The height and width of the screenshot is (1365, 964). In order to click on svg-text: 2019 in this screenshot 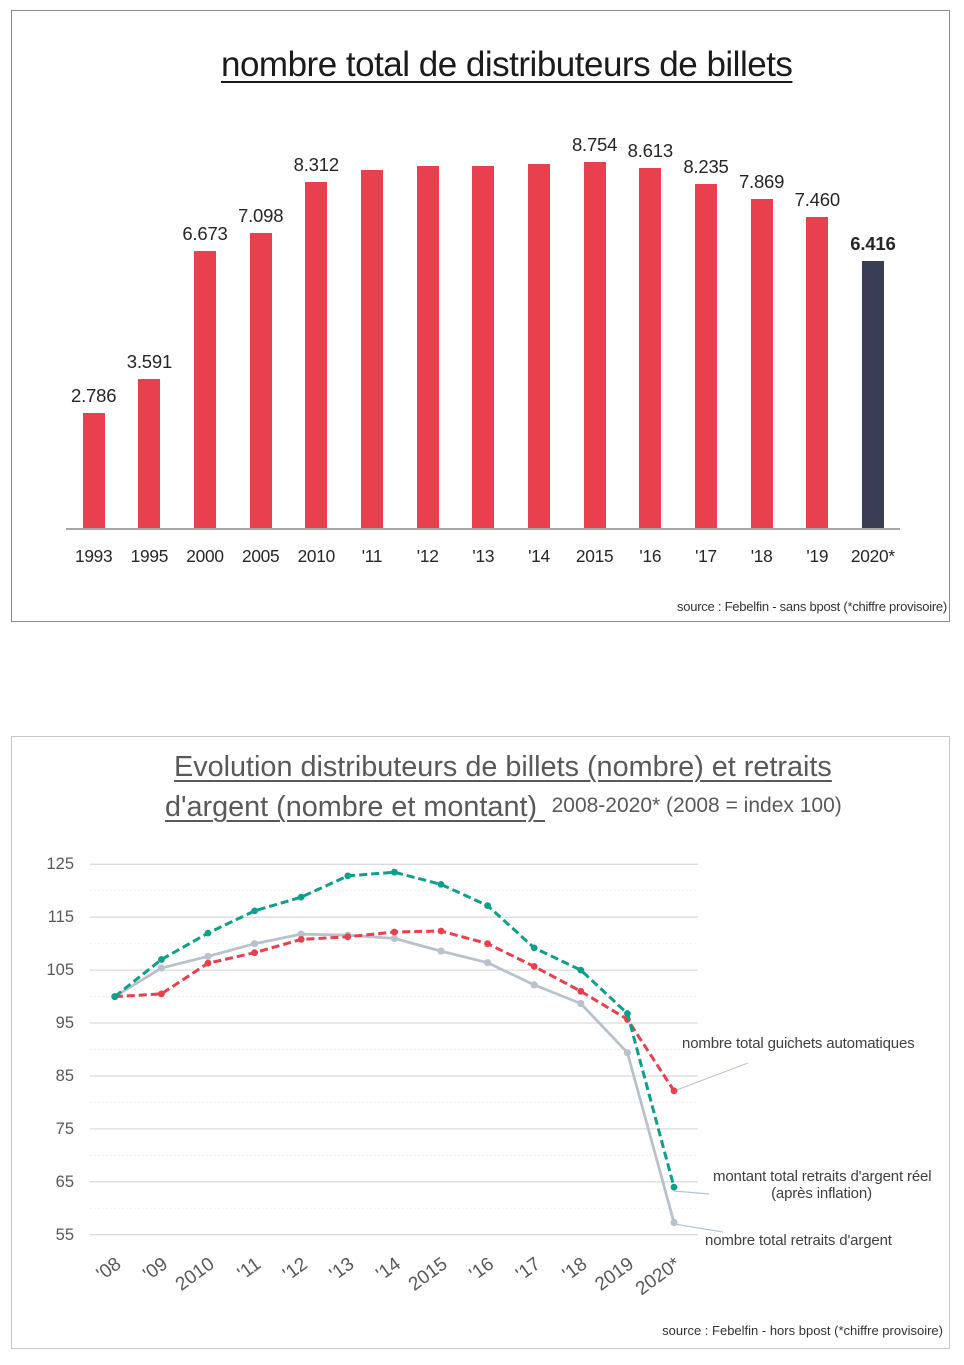, I will do `click(614, 1275)`.